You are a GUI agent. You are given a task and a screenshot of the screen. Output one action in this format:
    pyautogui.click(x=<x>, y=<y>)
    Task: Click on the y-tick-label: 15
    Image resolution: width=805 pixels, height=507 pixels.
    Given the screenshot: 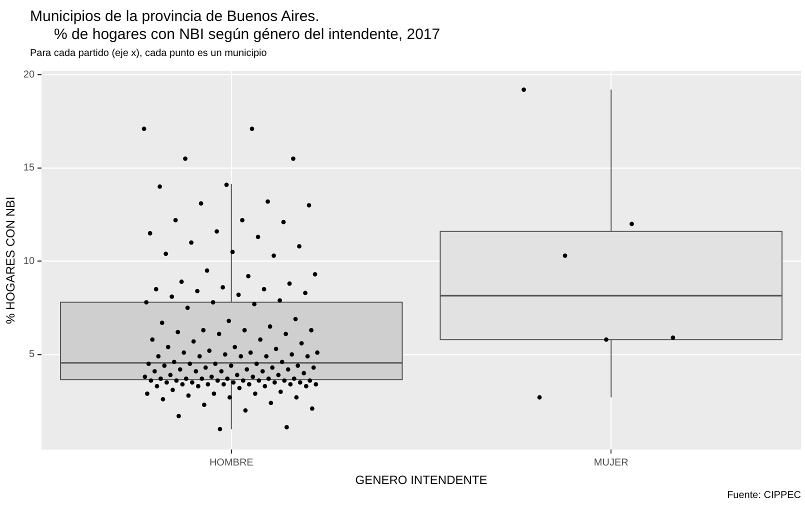 What is the action you would take?
    pyautogui.click(x=29, y=168)
    